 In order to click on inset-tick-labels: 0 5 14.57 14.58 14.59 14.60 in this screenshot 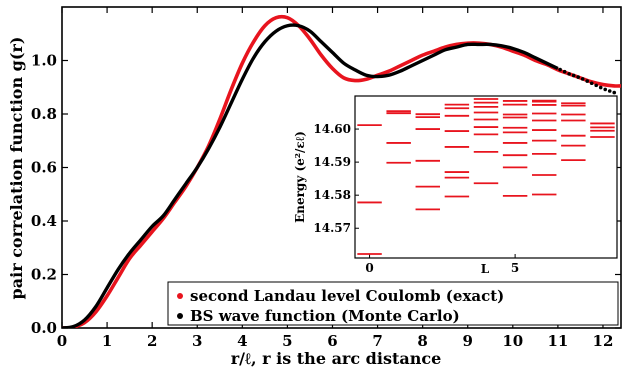, I will do `click(416, 198)`.